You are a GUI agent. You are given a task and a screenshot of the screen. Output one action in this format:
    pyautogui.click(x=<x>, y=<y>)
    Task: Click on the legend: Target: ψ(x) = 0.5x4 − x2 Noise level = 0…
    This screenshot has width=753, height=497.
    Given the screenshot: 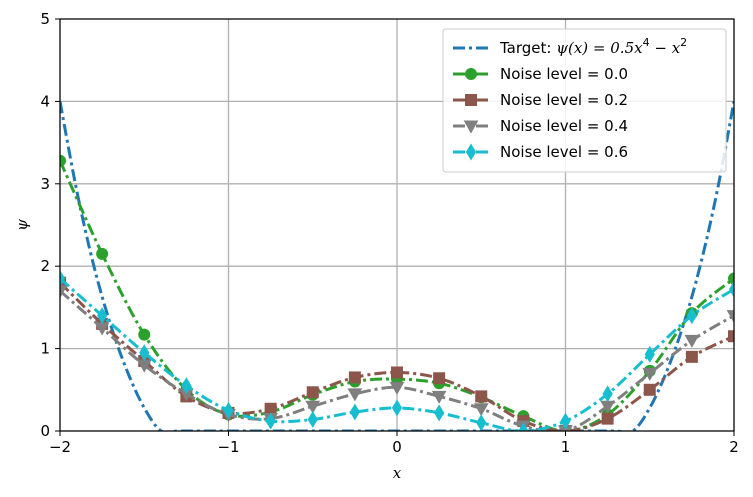 What is the action you would take?
    pyautogui.click(x=584, y=100)
    